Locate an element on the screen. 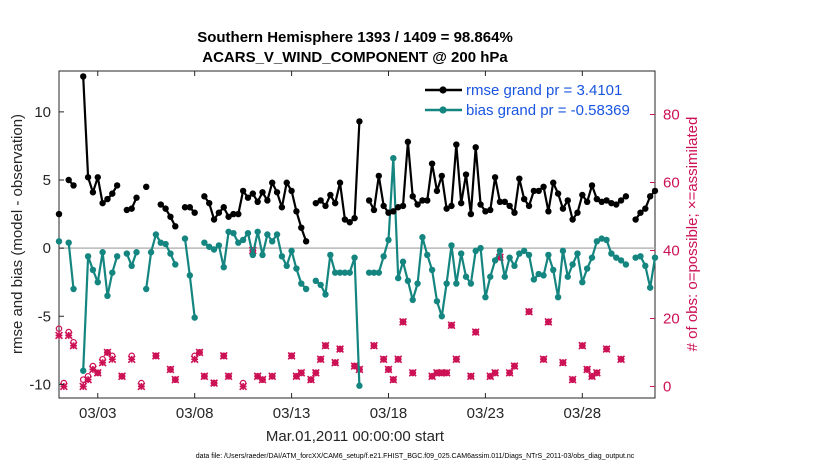  legend-rmse-label: rmse grand pr = 3.4101 is located at coordinates (544, 90).